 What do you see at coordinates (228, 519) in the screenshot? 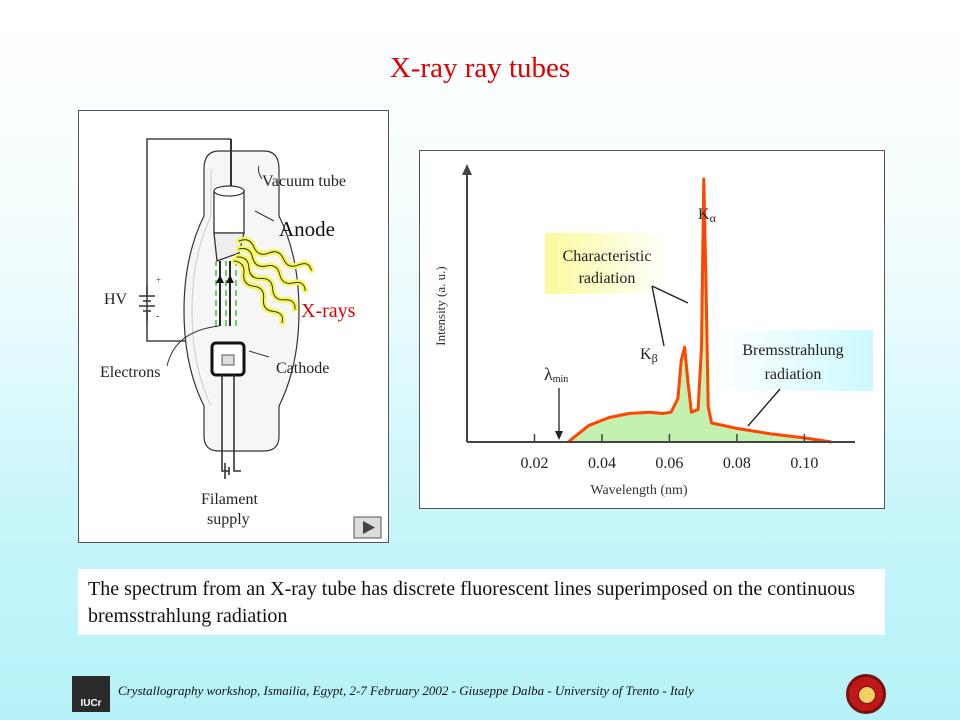
I see `filament-label-line2: supply` at bounding box center [228, 519].